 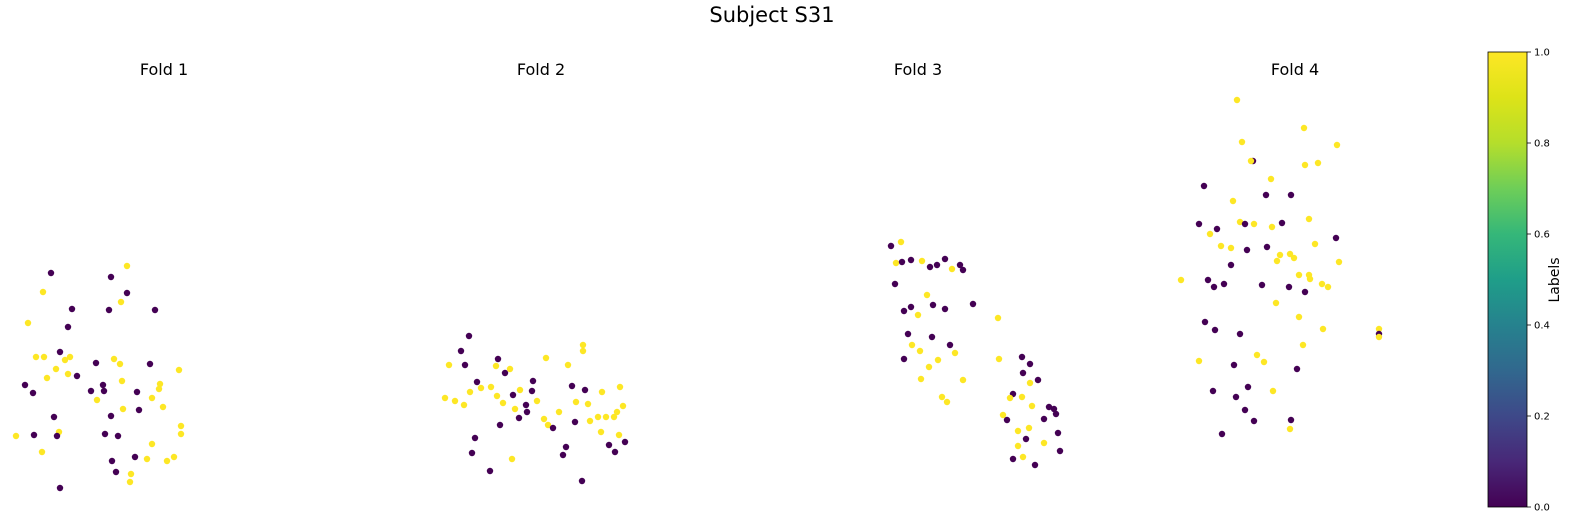 I want to click on colorbar-gradient, so click(x=1507, y=279).